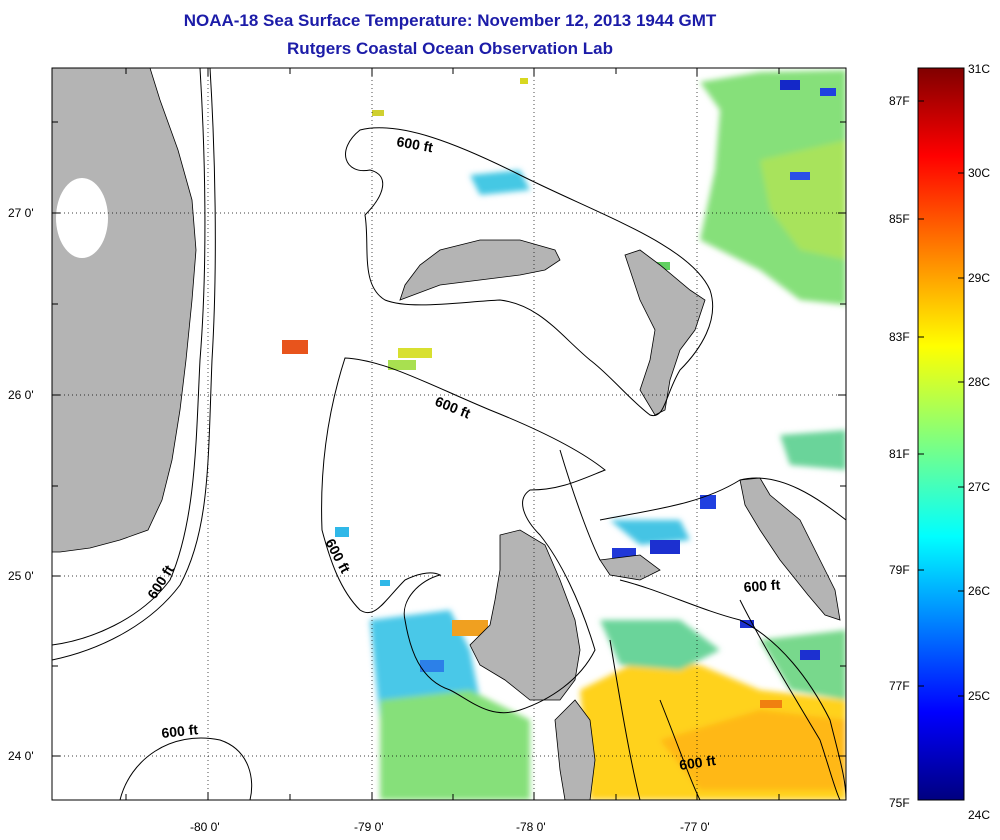 This screenshot has width=1000, height=840. Describe the element at coordinates (899, 570) in the screenshot. I see `colorbar-fahrenheit-label: 79F` at that location.